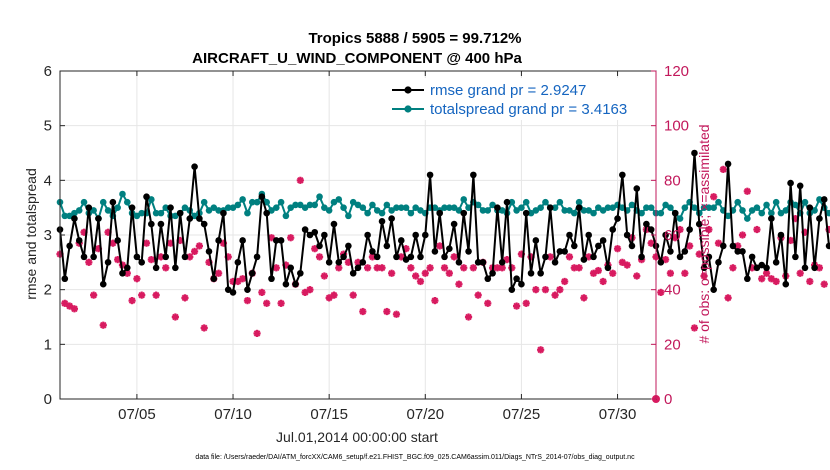 The height and width of the screenshot is (470, 830). Describe the element at coordinates (146, 243) in the screenshot. I see `obs-point-18-d2` at that location.